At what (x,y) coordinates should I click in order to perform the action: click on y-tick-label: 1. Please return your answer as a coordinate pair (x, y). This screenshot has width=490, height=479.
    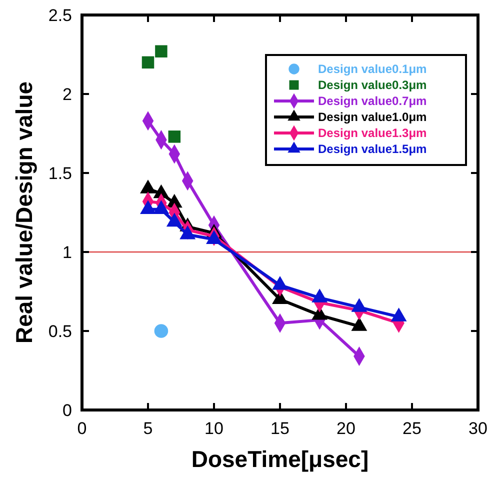
    Looking at the image, I should click on (67, 252).